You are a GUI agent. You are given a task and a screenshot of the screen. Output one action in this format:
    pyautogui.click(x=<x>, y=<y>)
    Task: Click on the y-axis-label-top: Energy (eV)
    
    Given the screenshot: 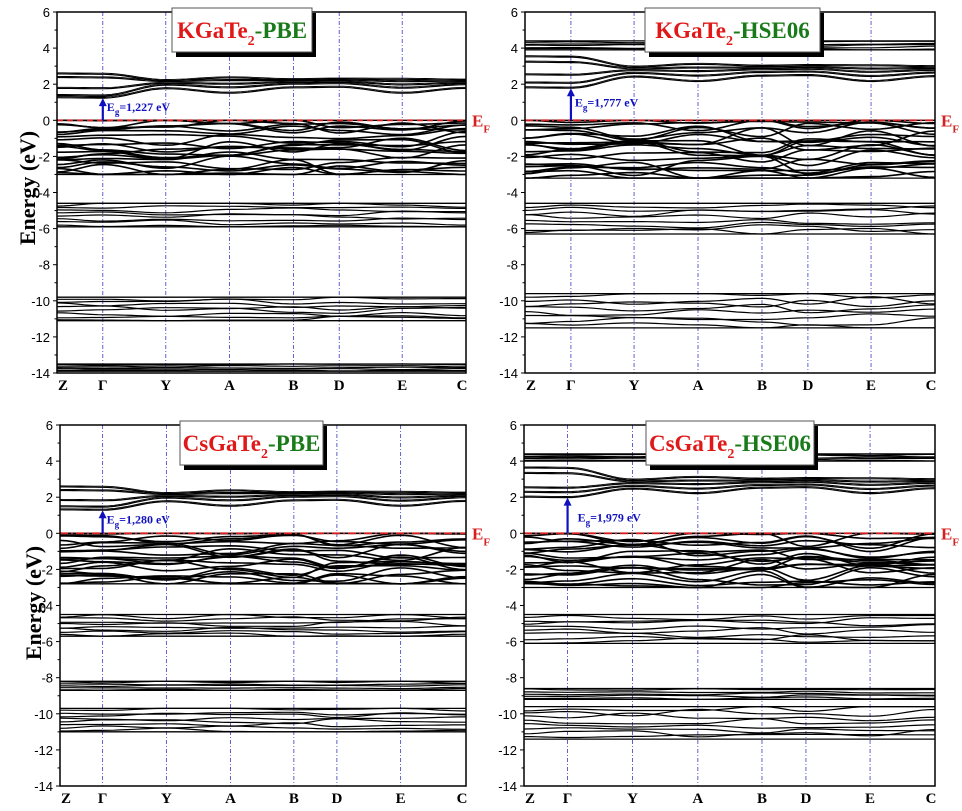 What is the action you would take?
    pyautogui.click(x=27, y=188)
    